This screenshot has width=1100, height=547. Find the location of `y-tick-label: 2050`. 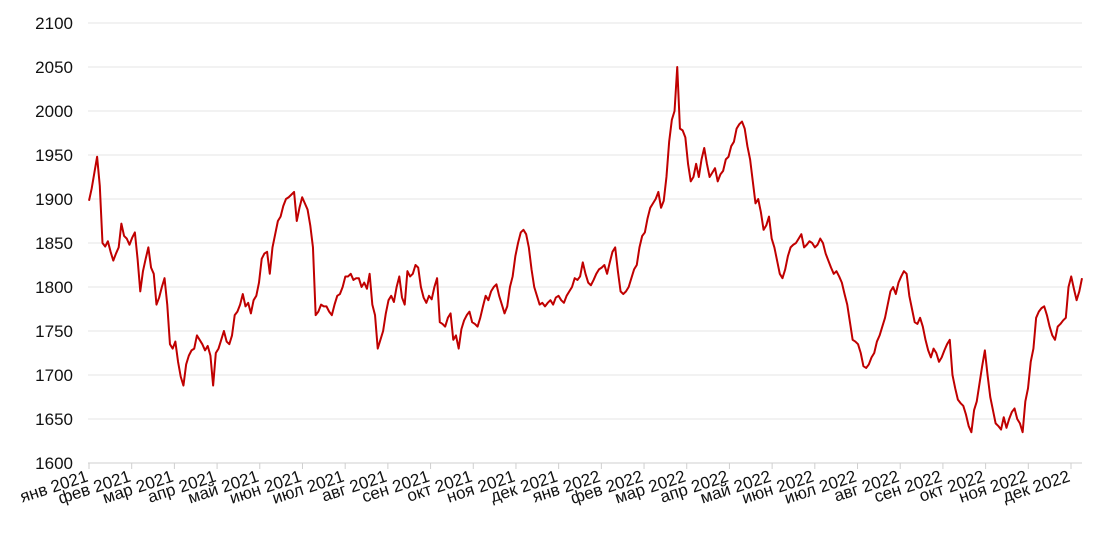

y-tick-label: 2050 is located at coordinates (54, 67).